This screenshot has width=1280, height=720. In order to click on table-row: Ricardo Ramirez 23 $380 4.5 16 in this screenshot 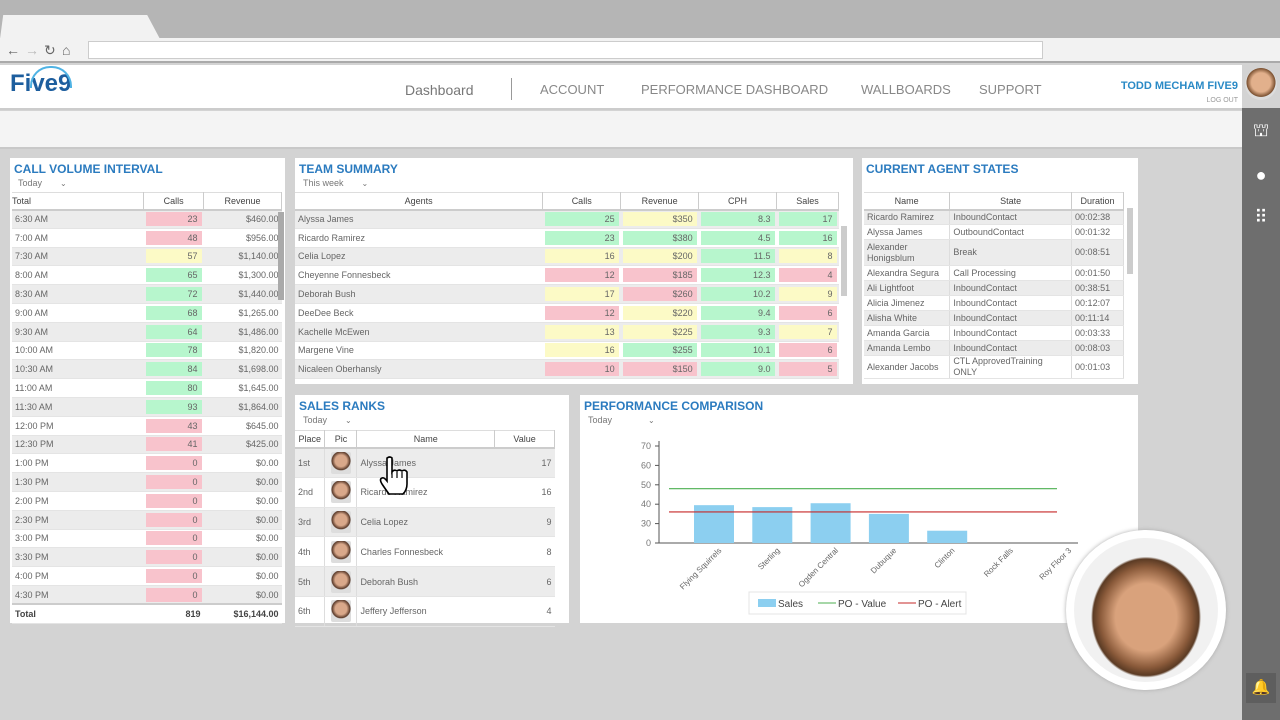, I will do `click(567, 238)`.